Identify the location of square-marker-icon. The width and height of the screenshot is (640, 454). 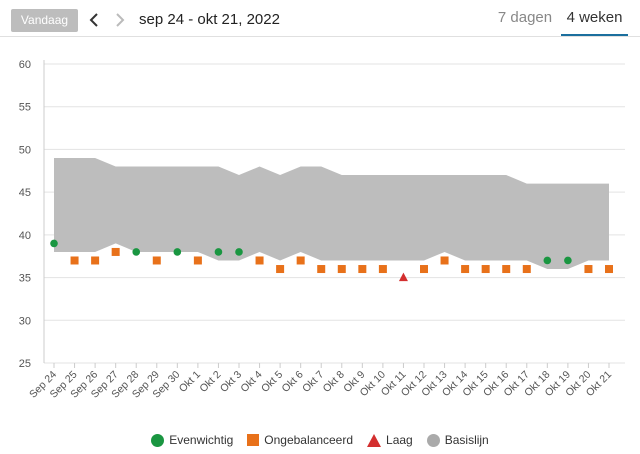
(253, 440).